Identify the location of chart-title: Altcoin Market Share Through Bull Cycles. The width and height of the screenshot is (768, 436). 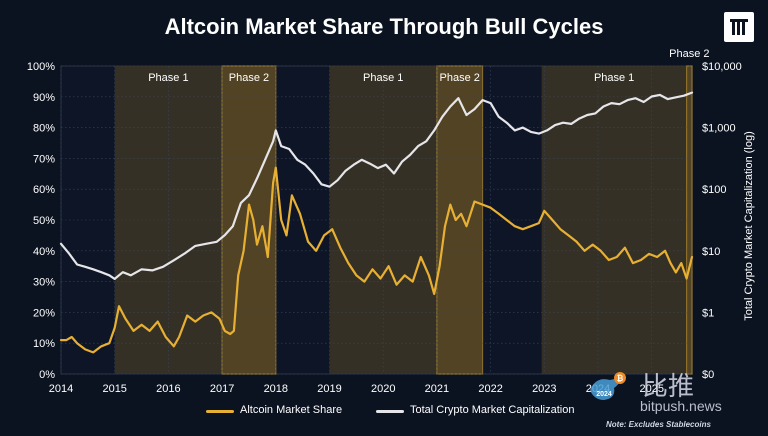
(384, 26).